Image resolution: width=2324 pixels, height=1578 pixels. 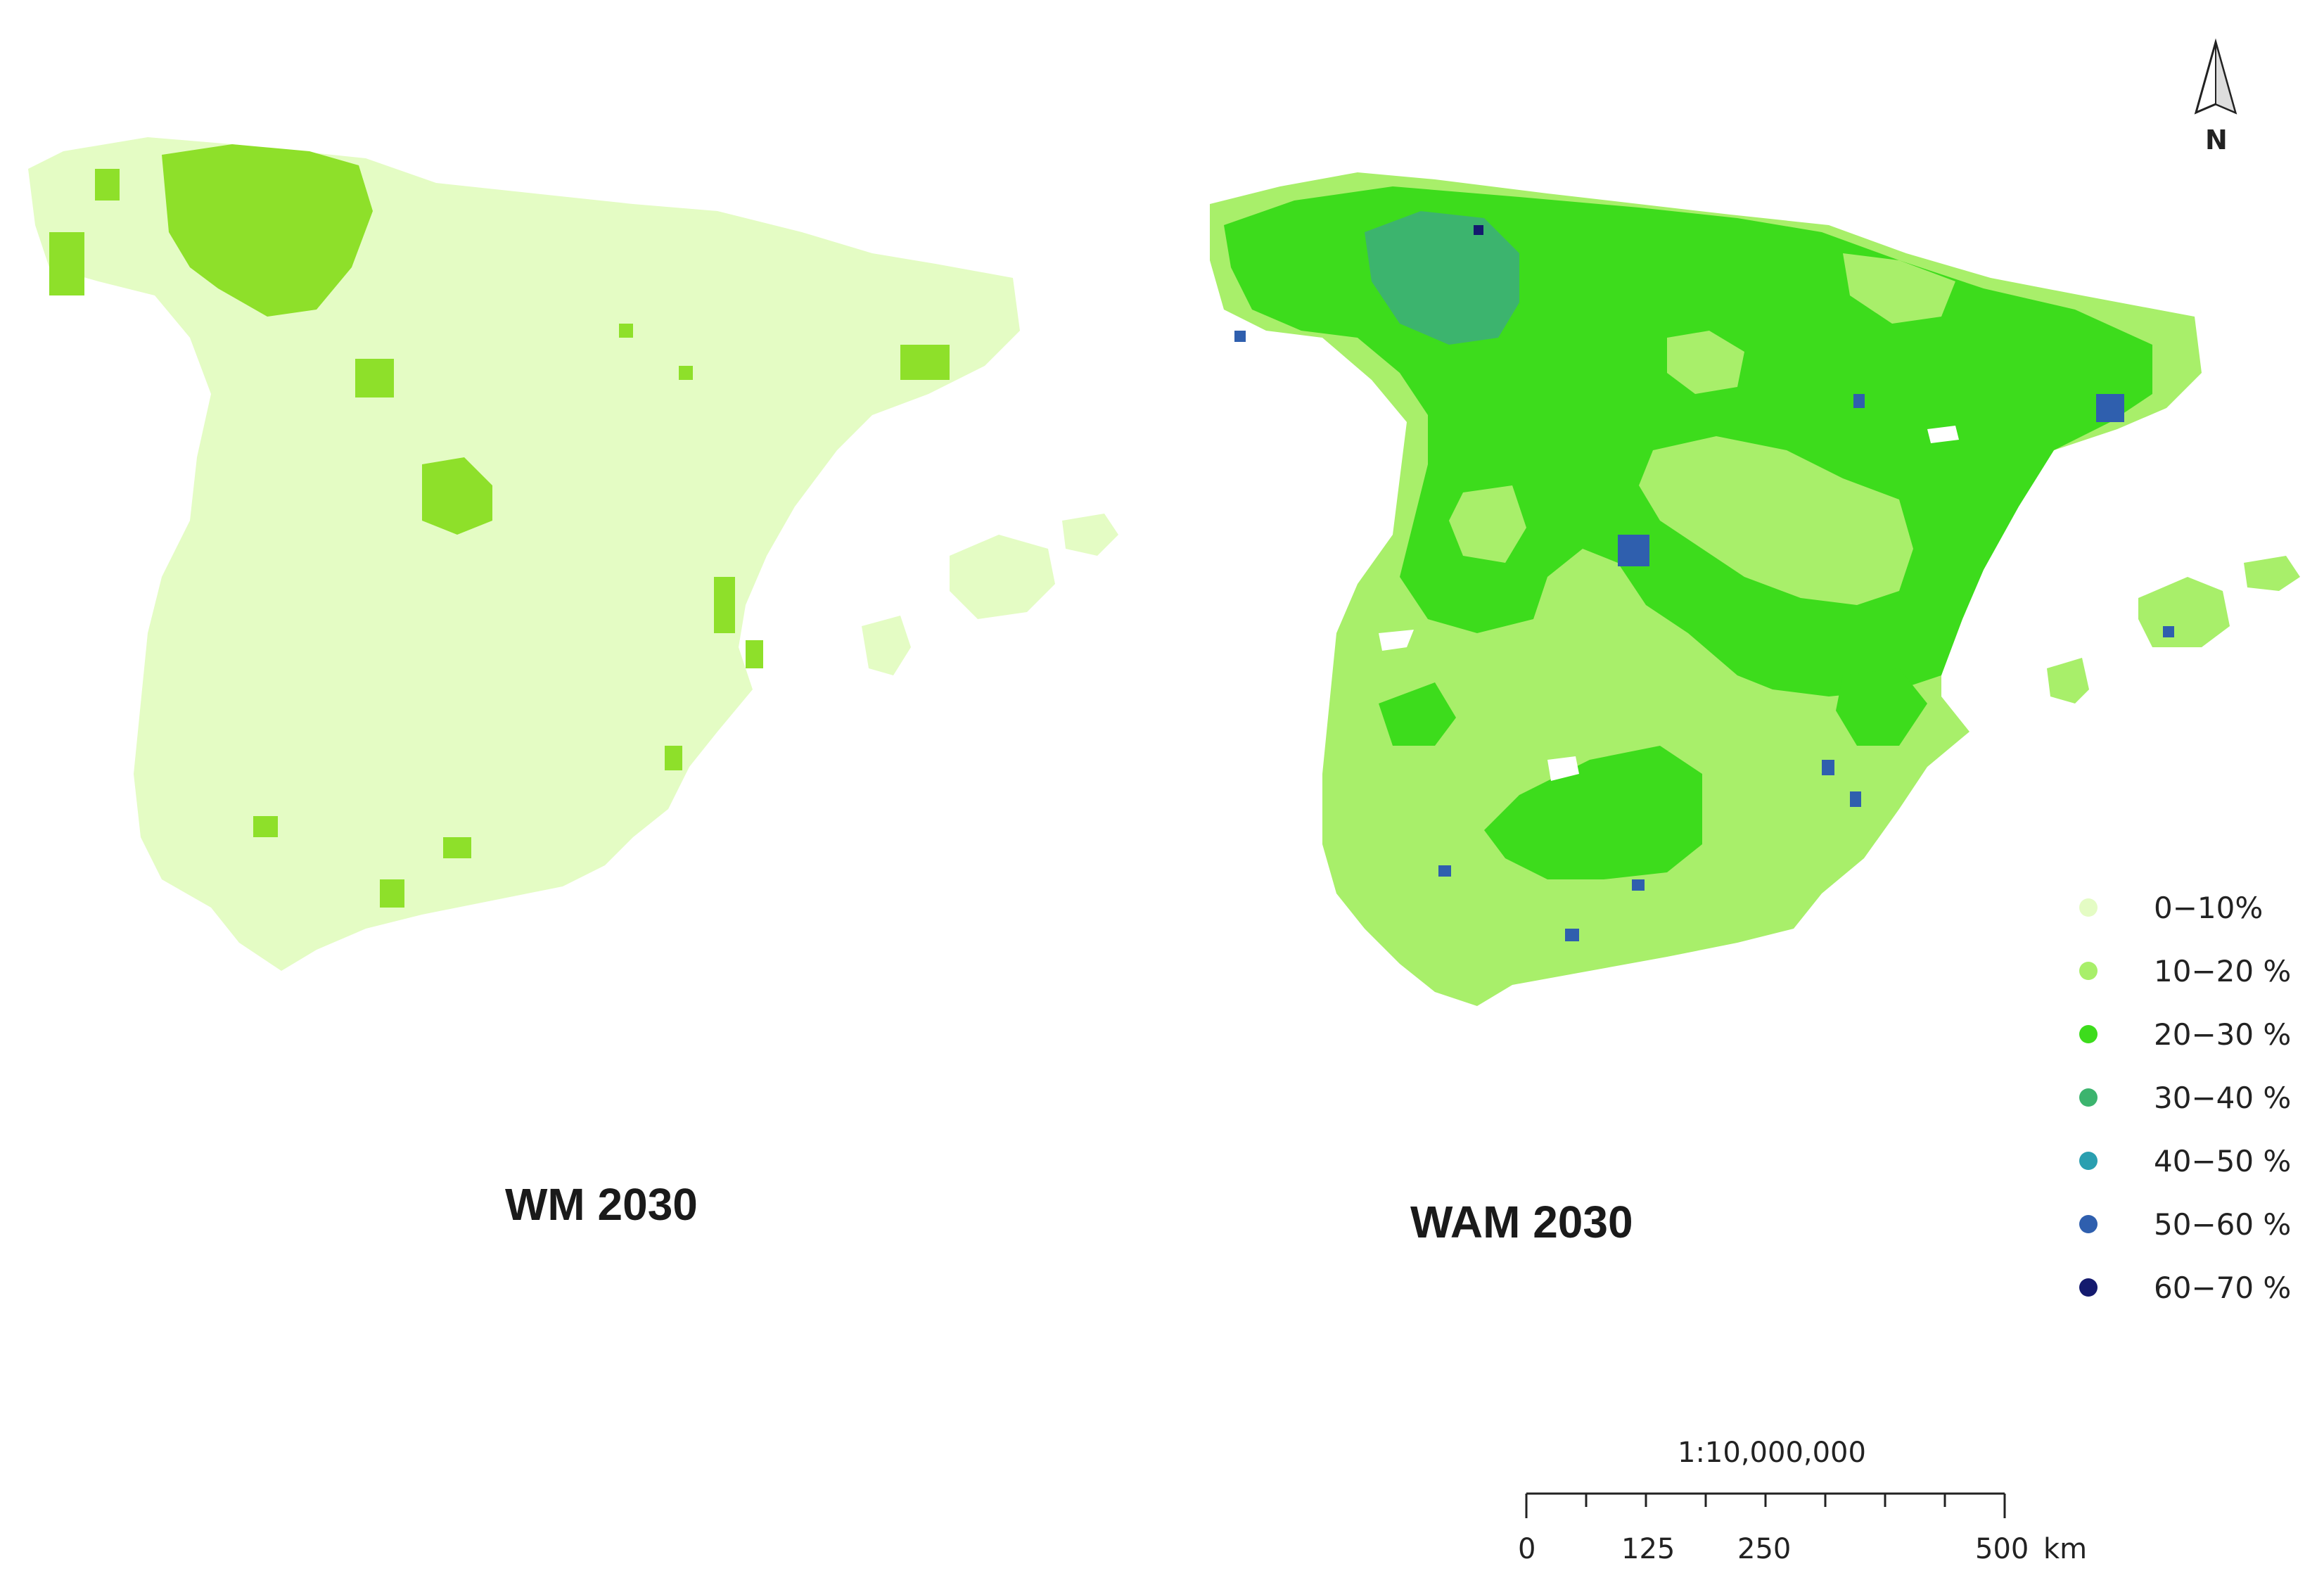 What do you see at coordinates (1802, 1501) in the screenshot?
I see `scale-bar: 1:10,000,000 0 125 250 500 km` at bounding box center [1802, 1501].